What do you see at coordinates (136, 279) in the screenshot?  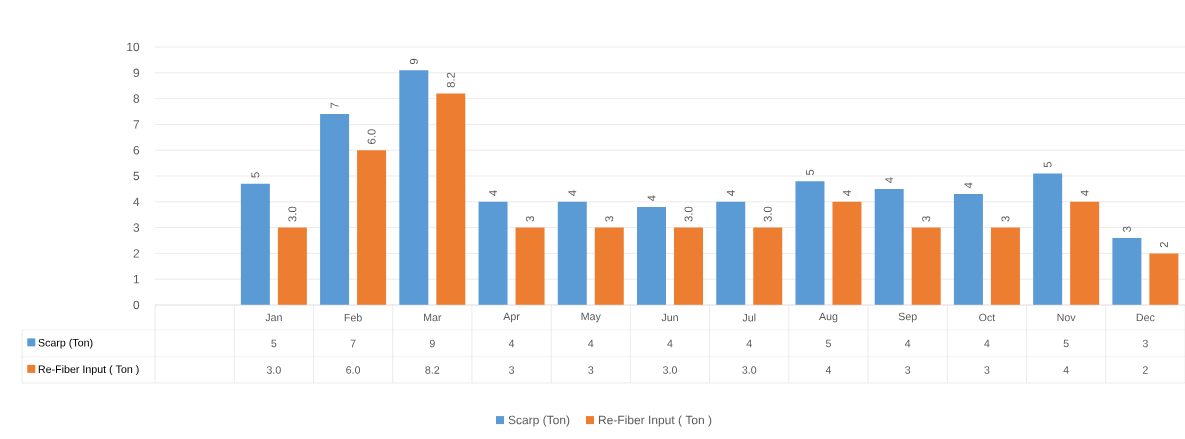 I see `y-tick-label: 1` at bounding box center [136, 279].